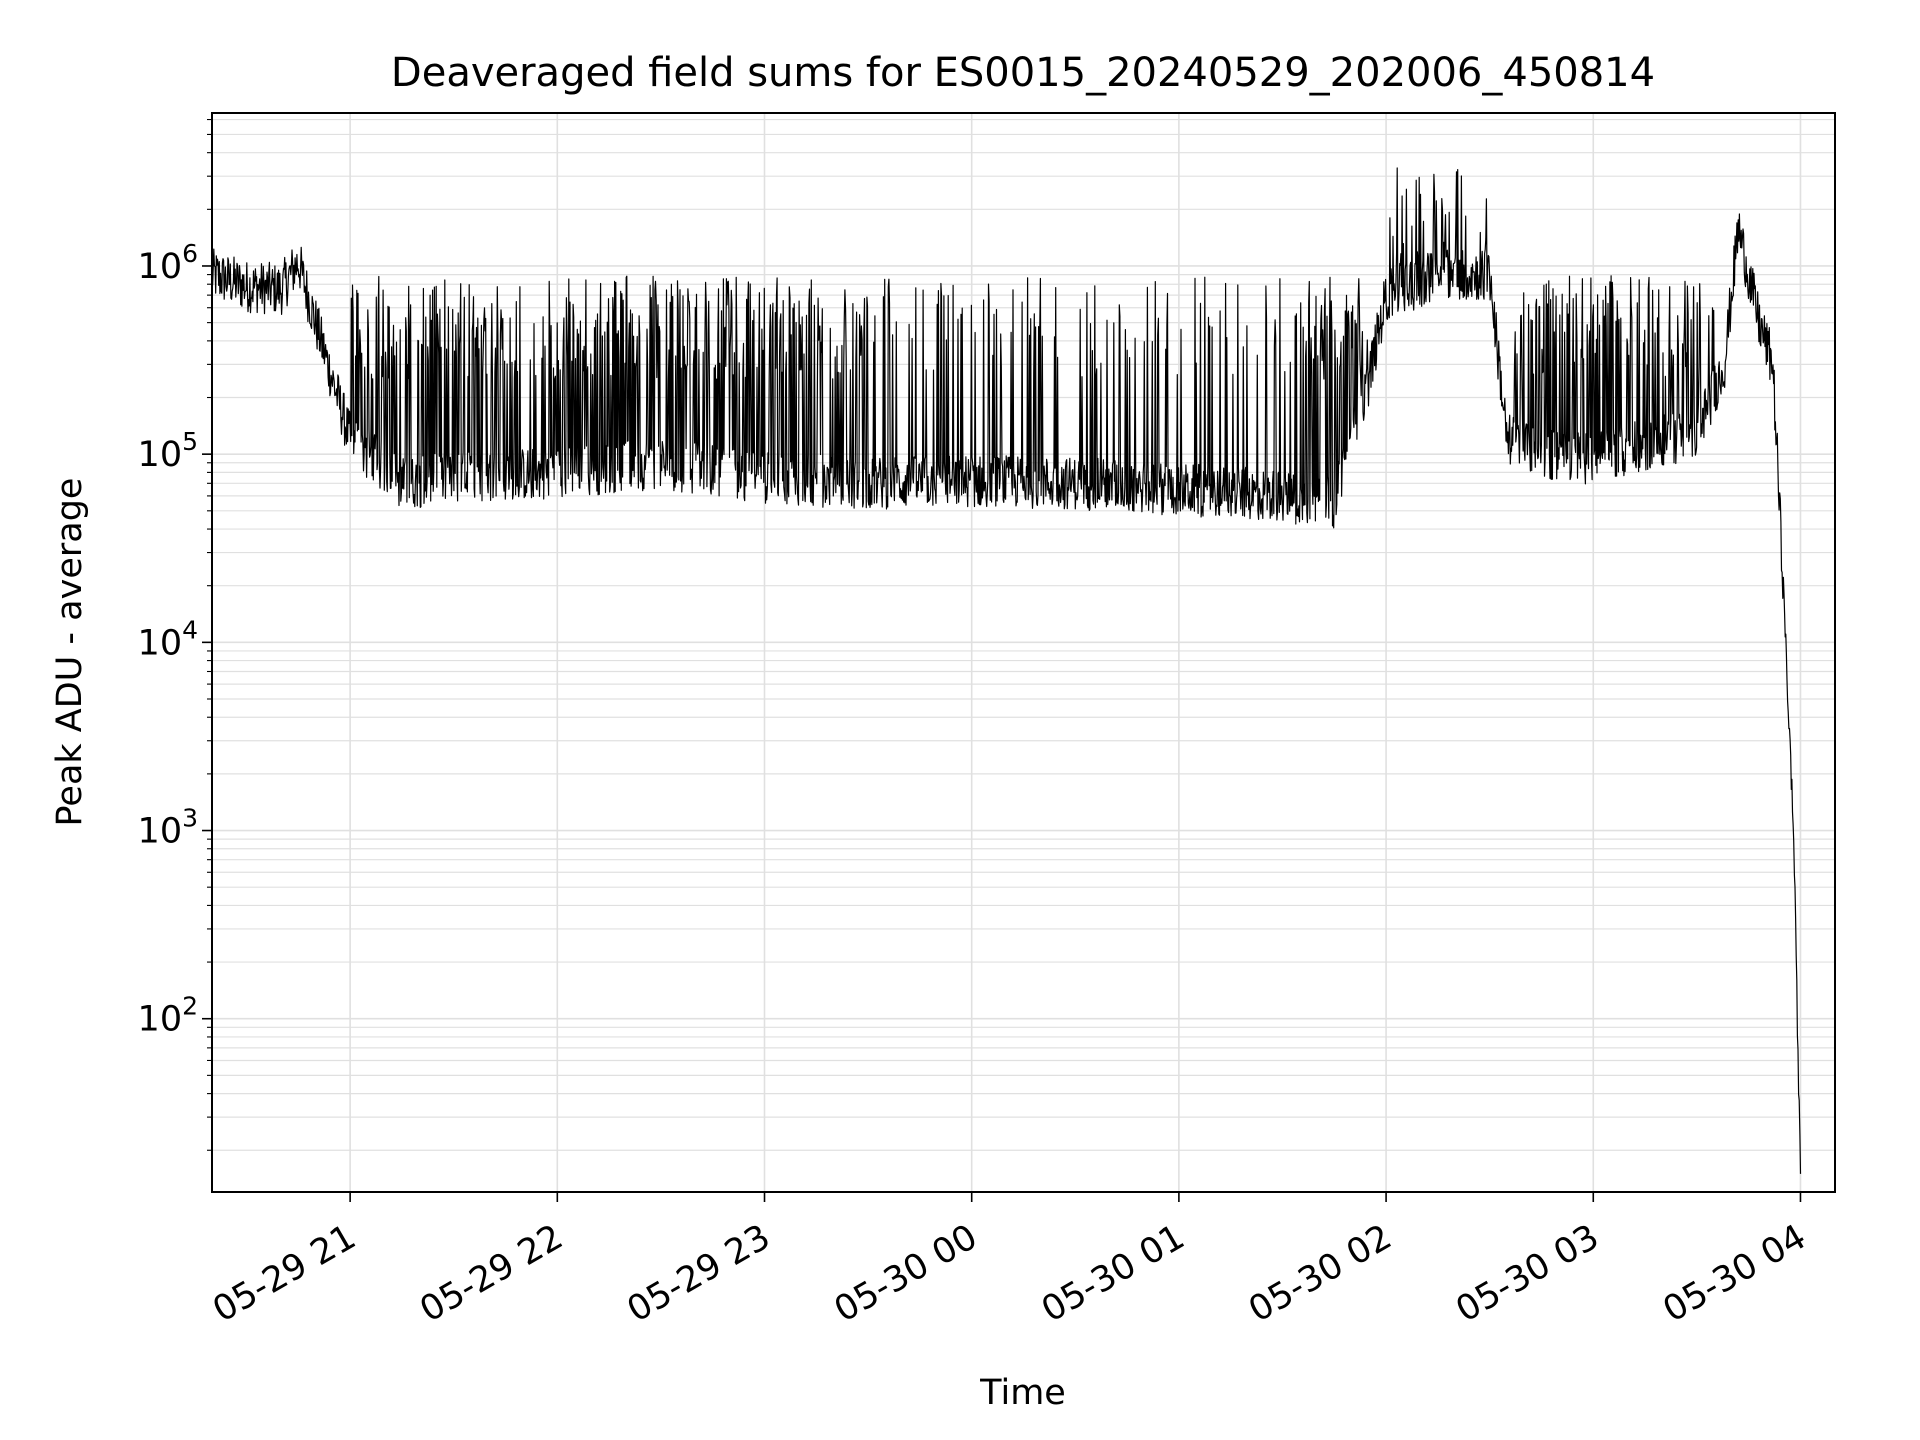 The height and width of the screenshot is (1440, 1920). Describe the element at coordinates (1022, 1393) in the screenshot. I see `x-axis-label: Time` at that location.